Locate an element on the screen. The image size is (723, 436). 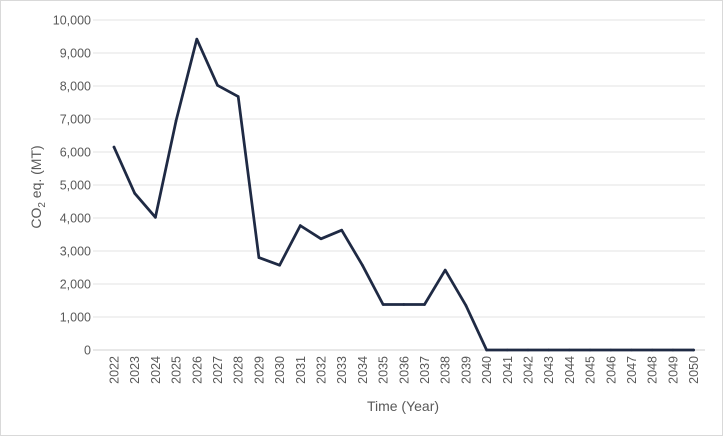
x-tick-label: 2025 is located at coordinates (177, 370).